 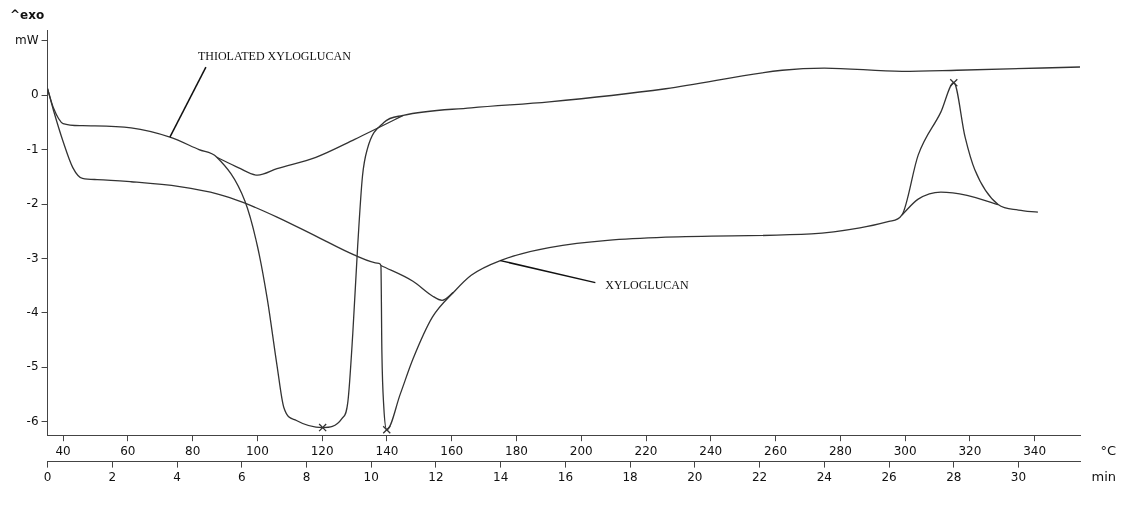 What do you see at coordinates (322, 450) in the screenshot?
I see `x2-tick-label: 120` at bounding box center [322, 450].